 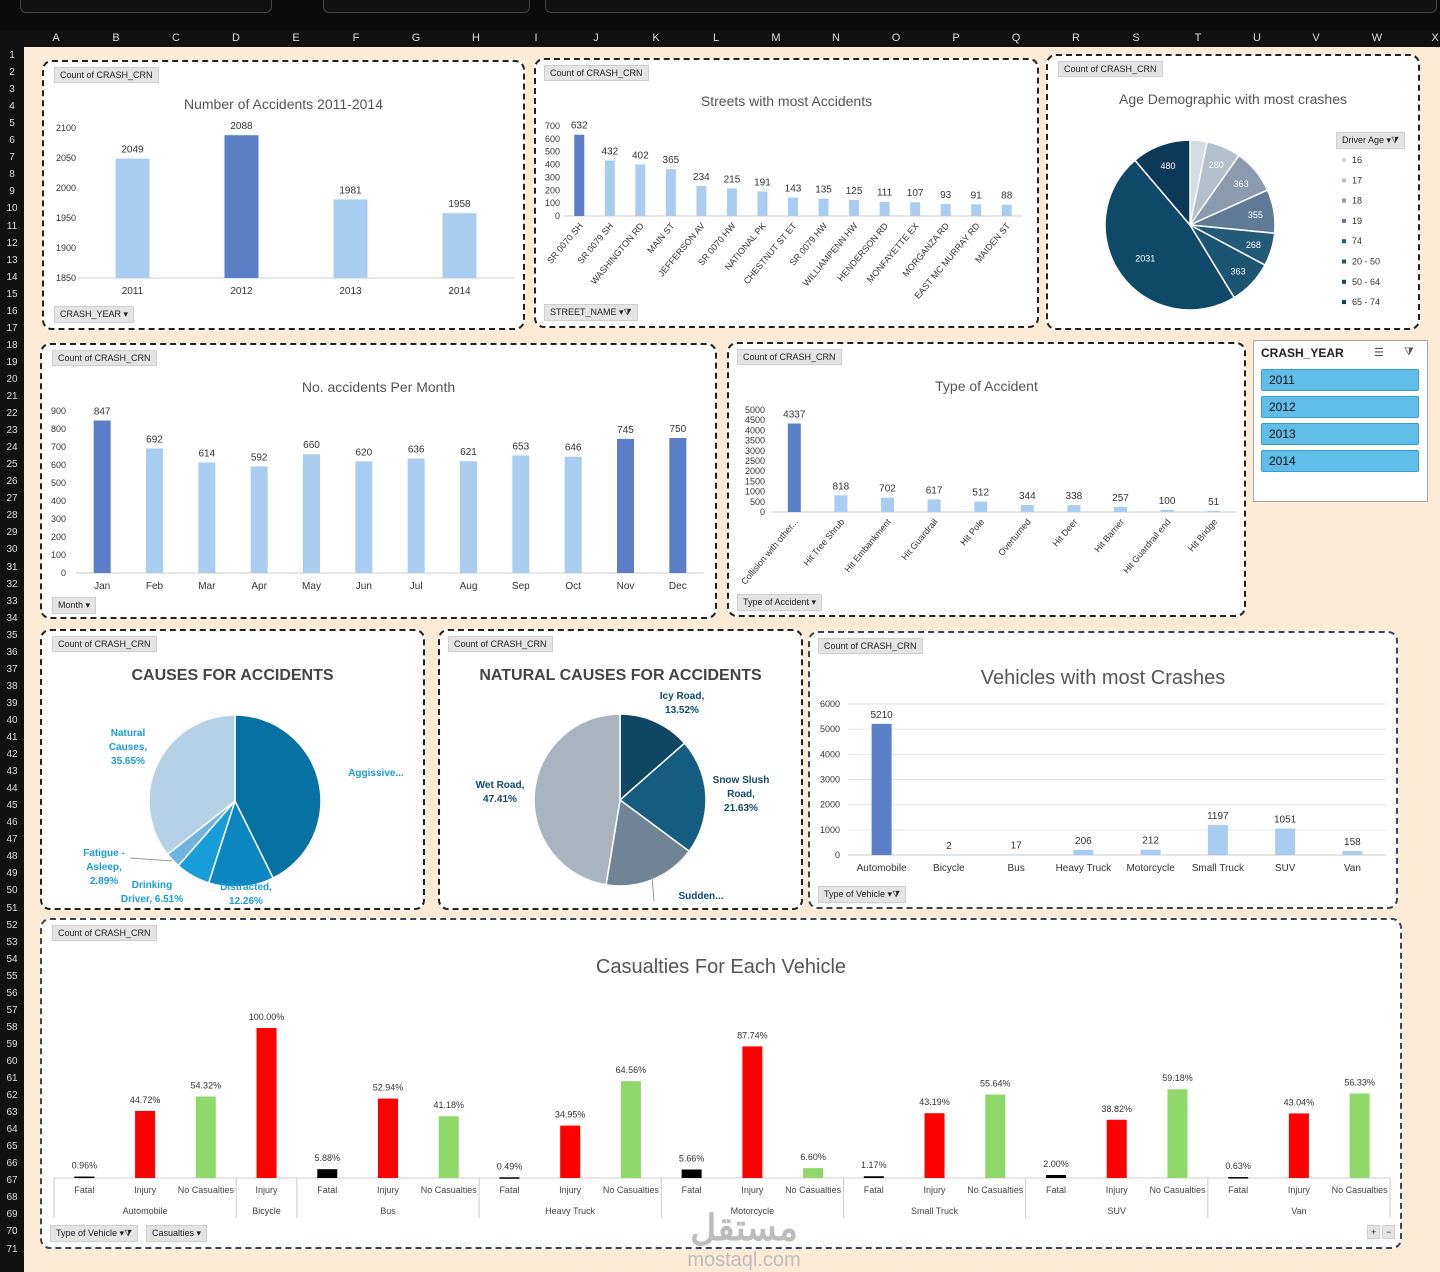 What do you see at coordinates (416, 38) in the screenshot?
I see `column-header: G` at bounding box center [416, 38].